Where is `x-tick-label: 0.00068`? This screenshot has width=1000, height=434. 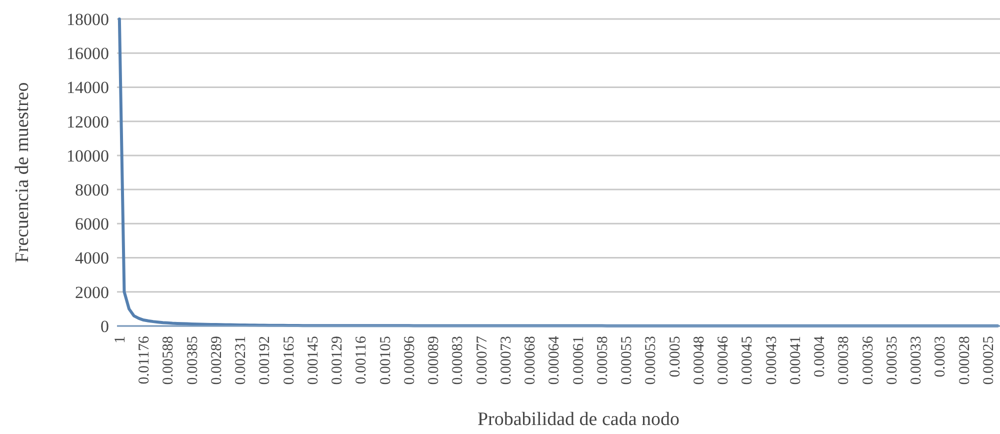
x-tick-label: 0.00068 is located at coordinates (530, 360).